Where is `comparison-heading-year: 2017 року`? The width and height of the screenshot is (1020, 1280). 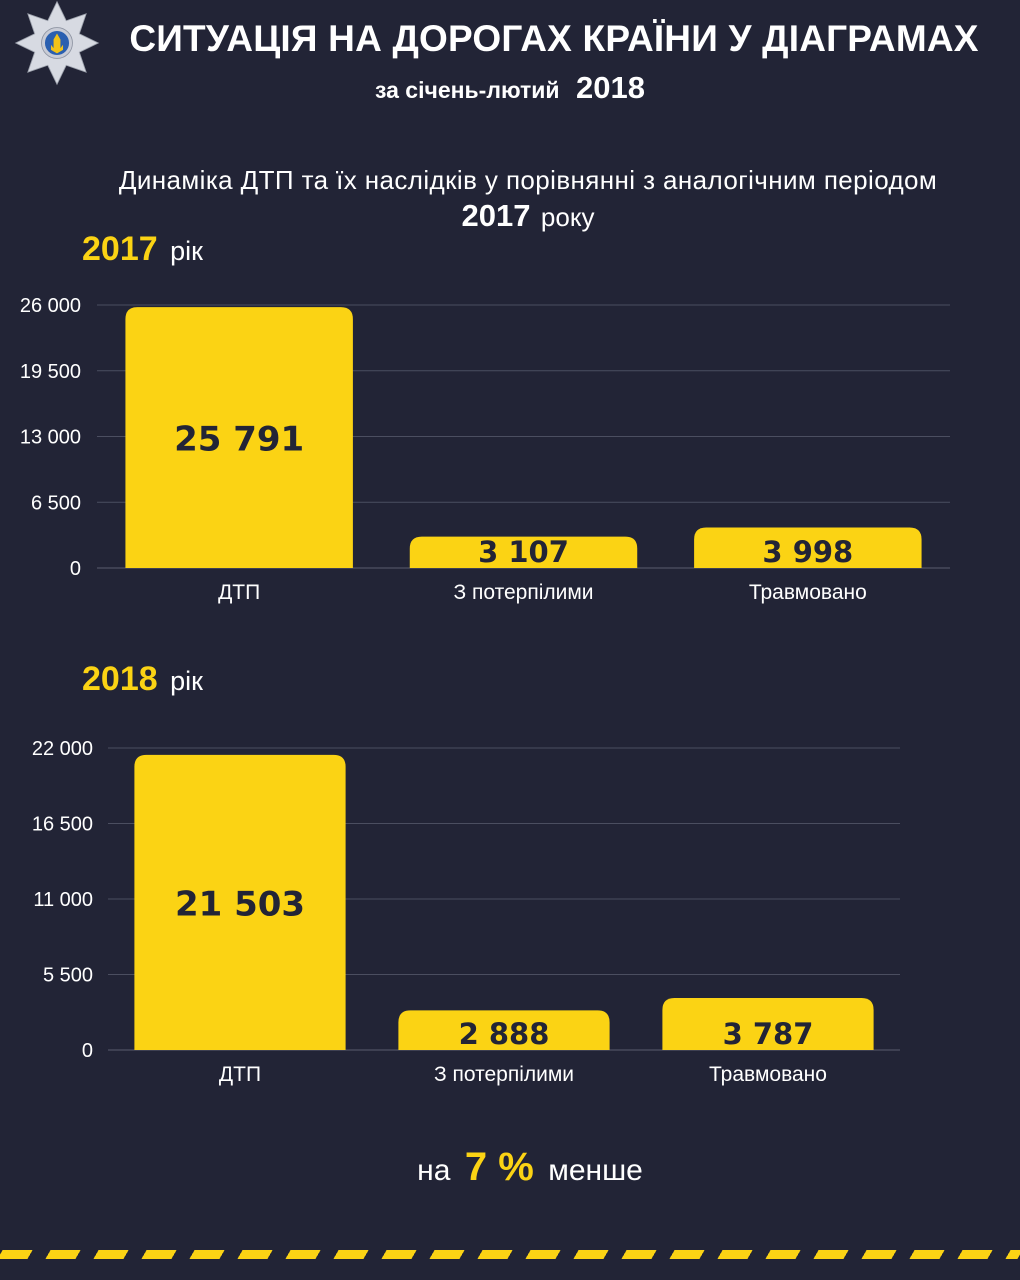 comparison-heading-year: 2017 року is located at coordinates (510, 216).